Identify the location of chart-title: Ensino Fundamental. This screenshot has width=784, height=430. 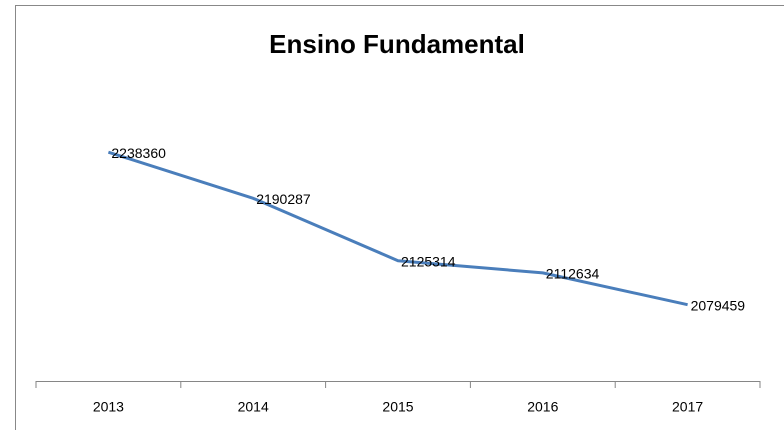
(397, 44).